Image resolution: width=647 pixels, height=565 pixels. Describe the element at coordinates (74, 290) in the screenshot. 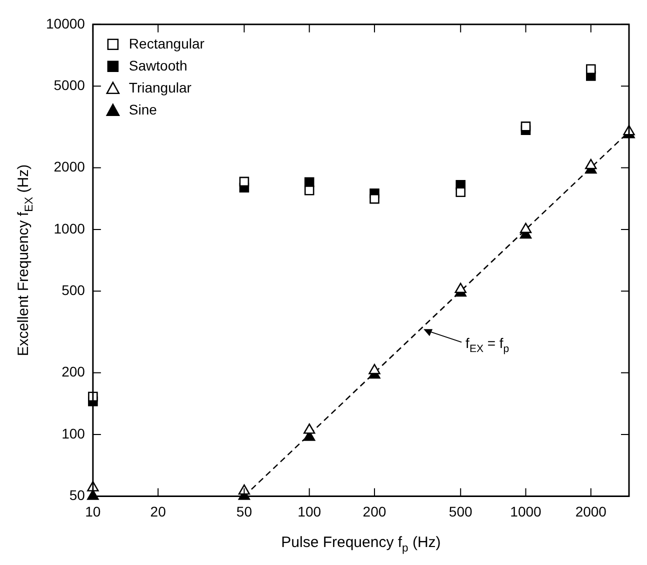

I see `y-tick-label: 500` at that location.